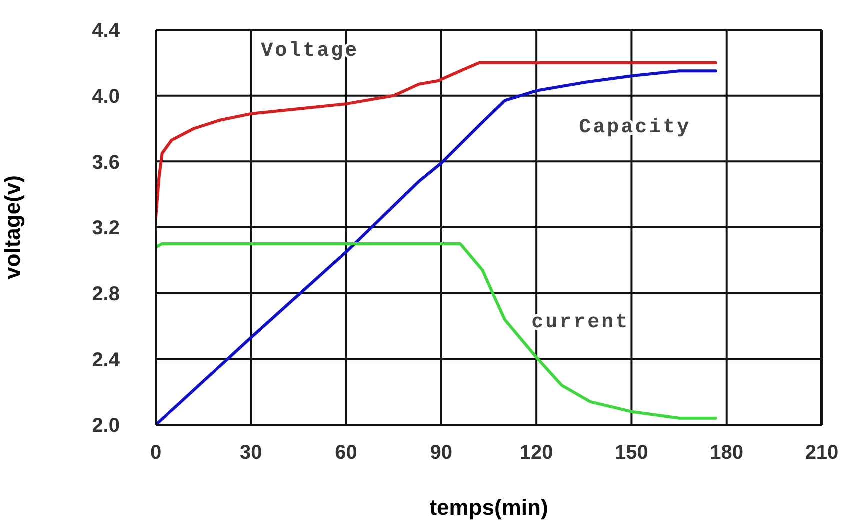 This screenshot has width=851, height=523. What do you see at coordinates (106, 97) in the screenshot?
I see `y-tick-label: 4.0` at bounding box center [106, 97].